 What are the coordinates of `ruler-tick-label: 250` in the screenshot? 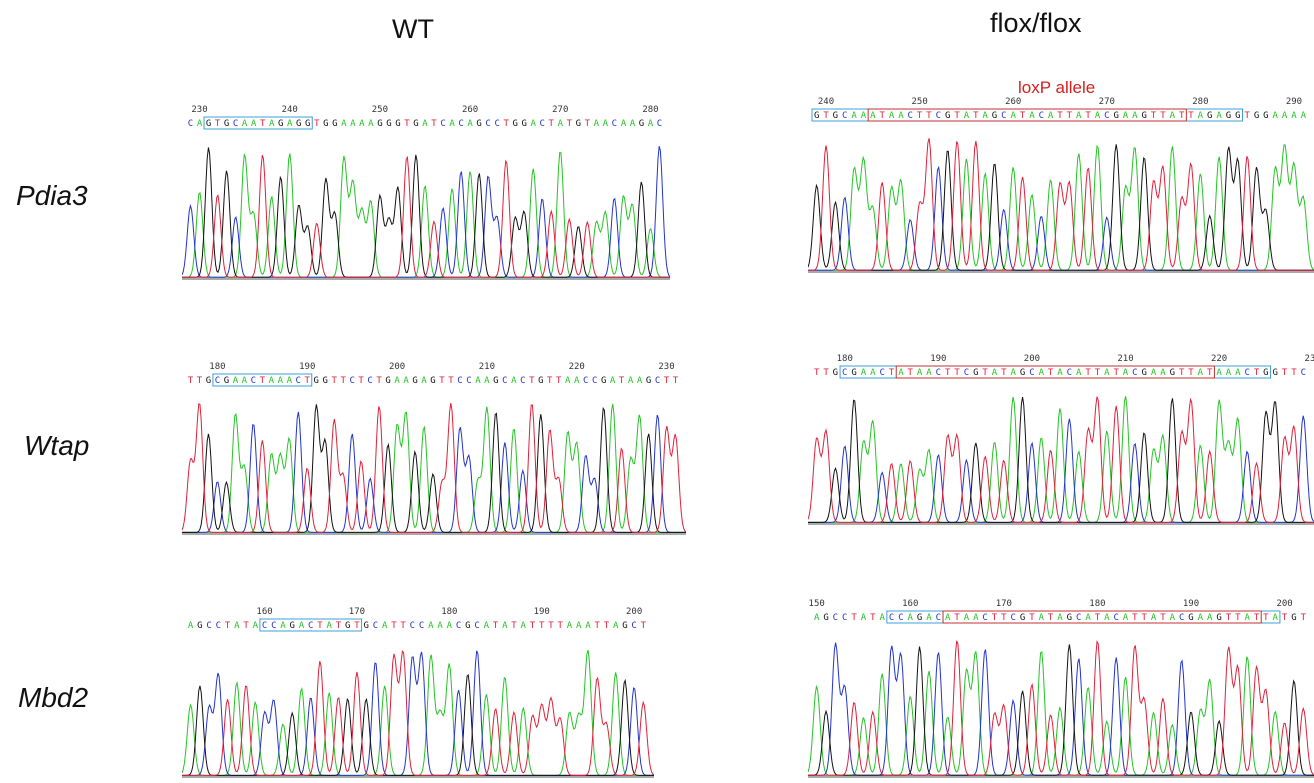 It's located at (919, 102).